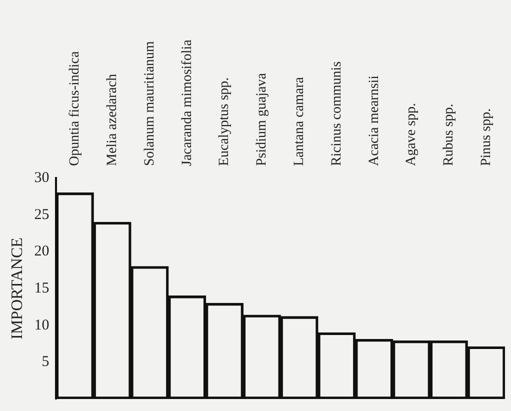 Image resolution: width=511 pixels, height=411 pixels. What do you see at coordinates (262, 119) in the screenshot?
I see `x-tick-label: Psidium guajava` at bounding box center [262, 119].